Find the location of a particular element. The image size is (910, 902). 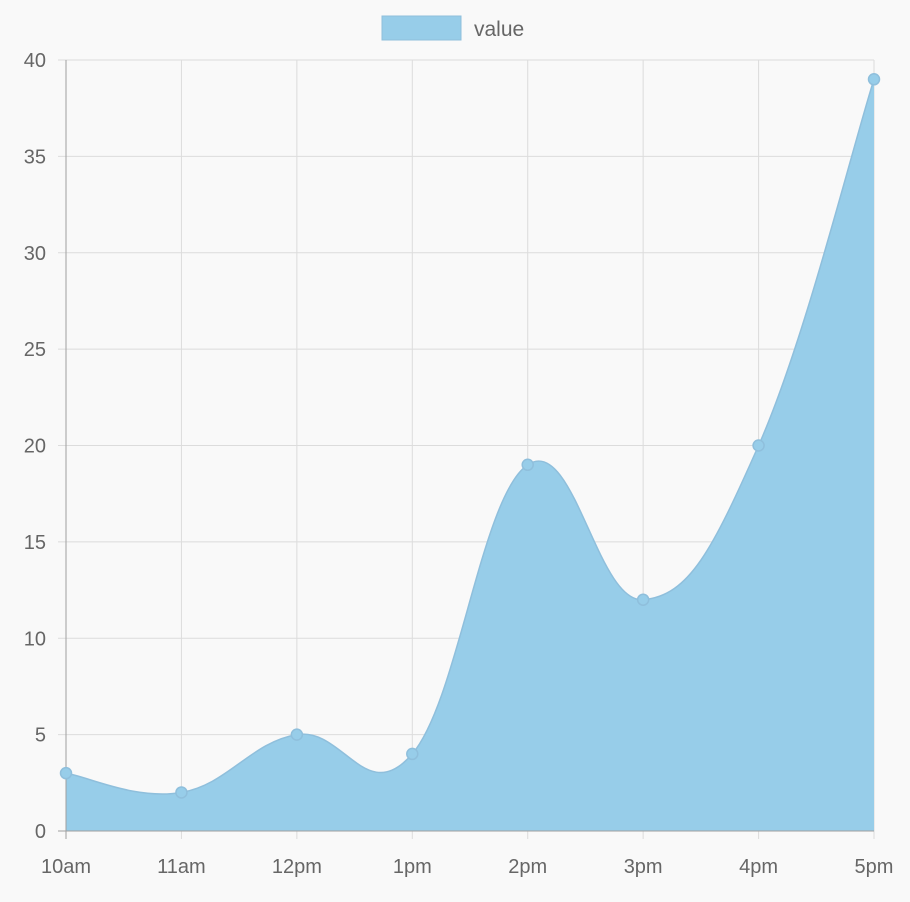

y-tick-label: 15 is located at coordinates (35, 543).